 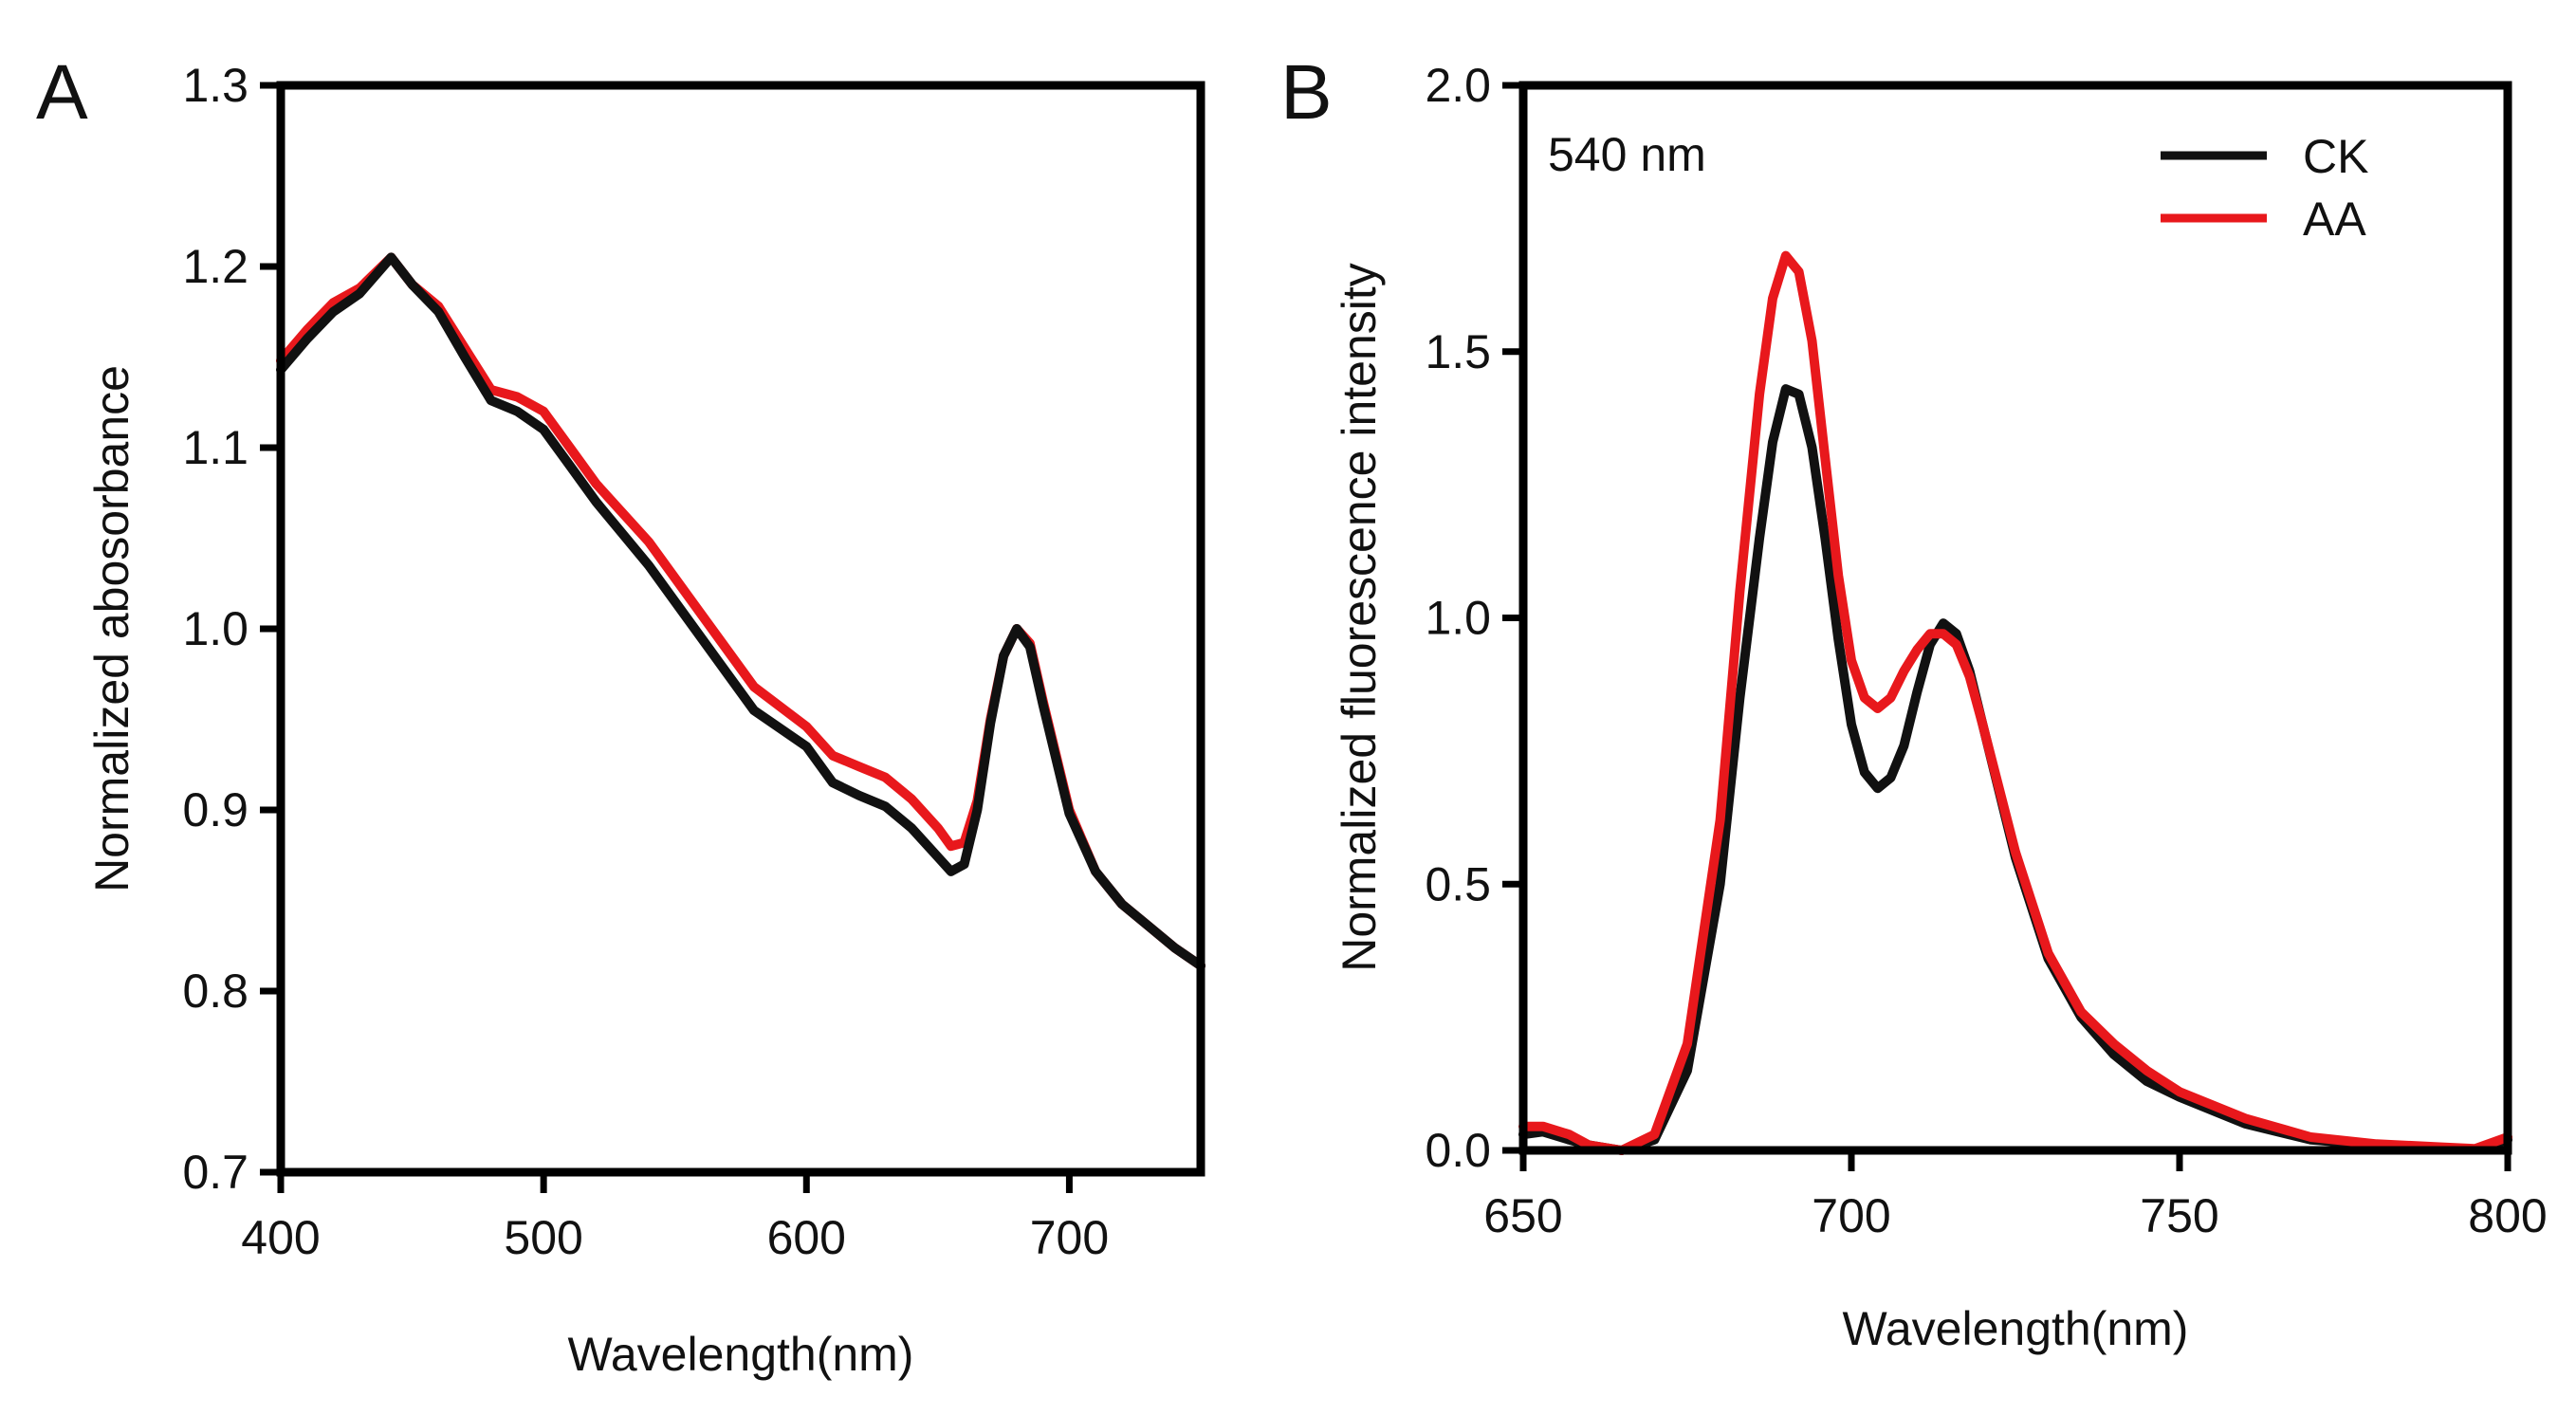 What do you see at coordinates (1458, 352) in the screenshot?
I see `panel-b-y-tick-label: 1.5` at bounding box center [1458, 352].